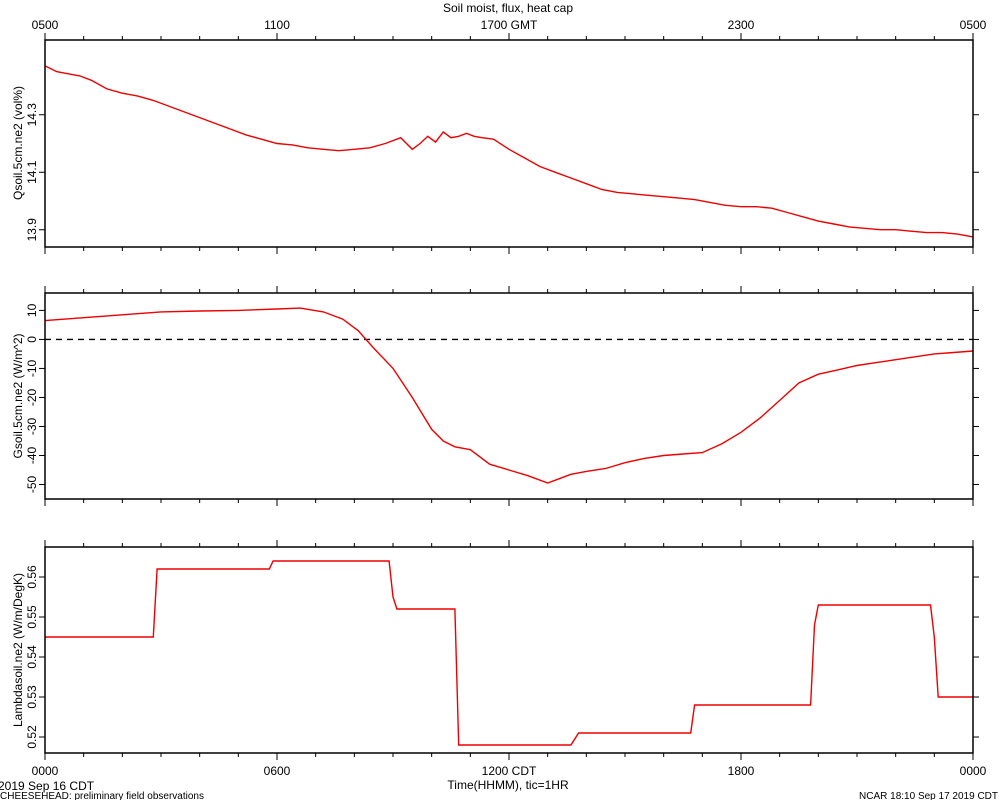 The height and width of the screenshot is (800, 1000). I want to click on footer-credit-label: NCAR 18:10 Sep 17 2019 CDT, so click(928, 795).